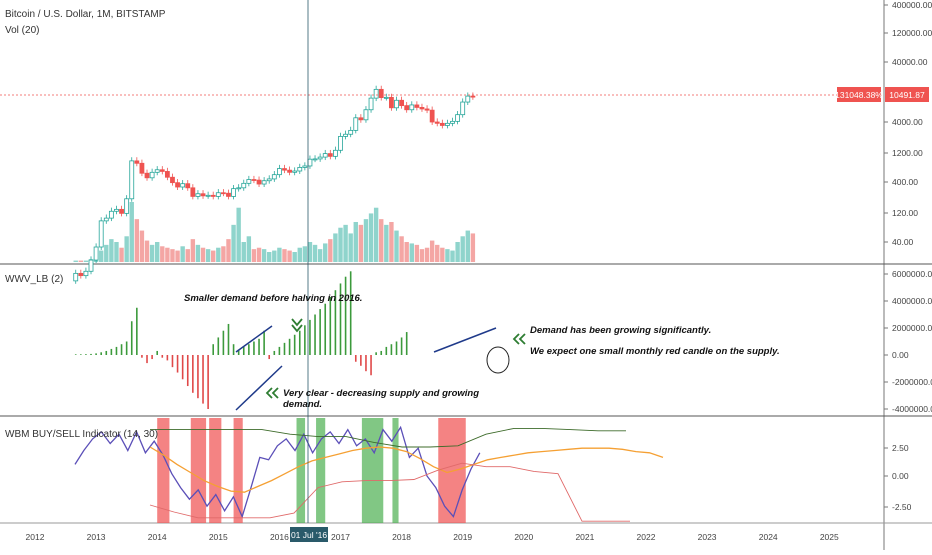  I want to click on y-tick-label: 400000.00, so click(912, 5).